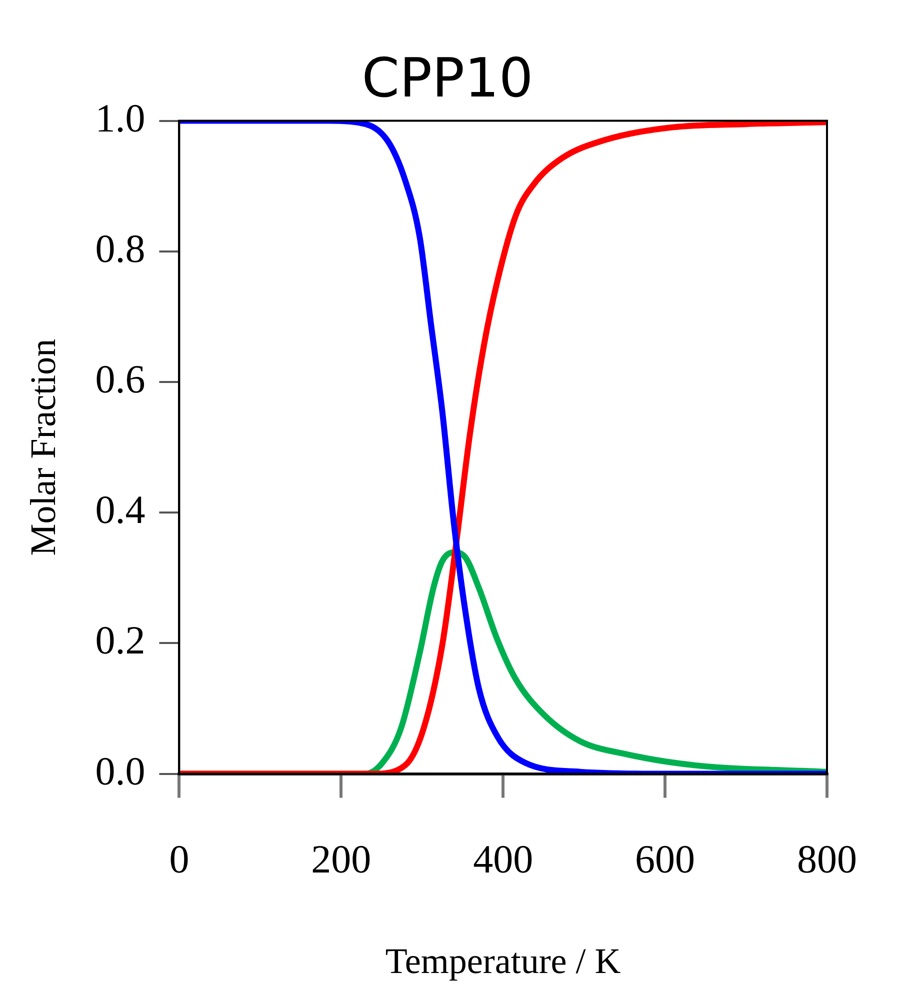  What do you see at coordinates (120, 509) in the screenshot?
I see `y-tick-label: 0.4` at bounding box center [120, 509].